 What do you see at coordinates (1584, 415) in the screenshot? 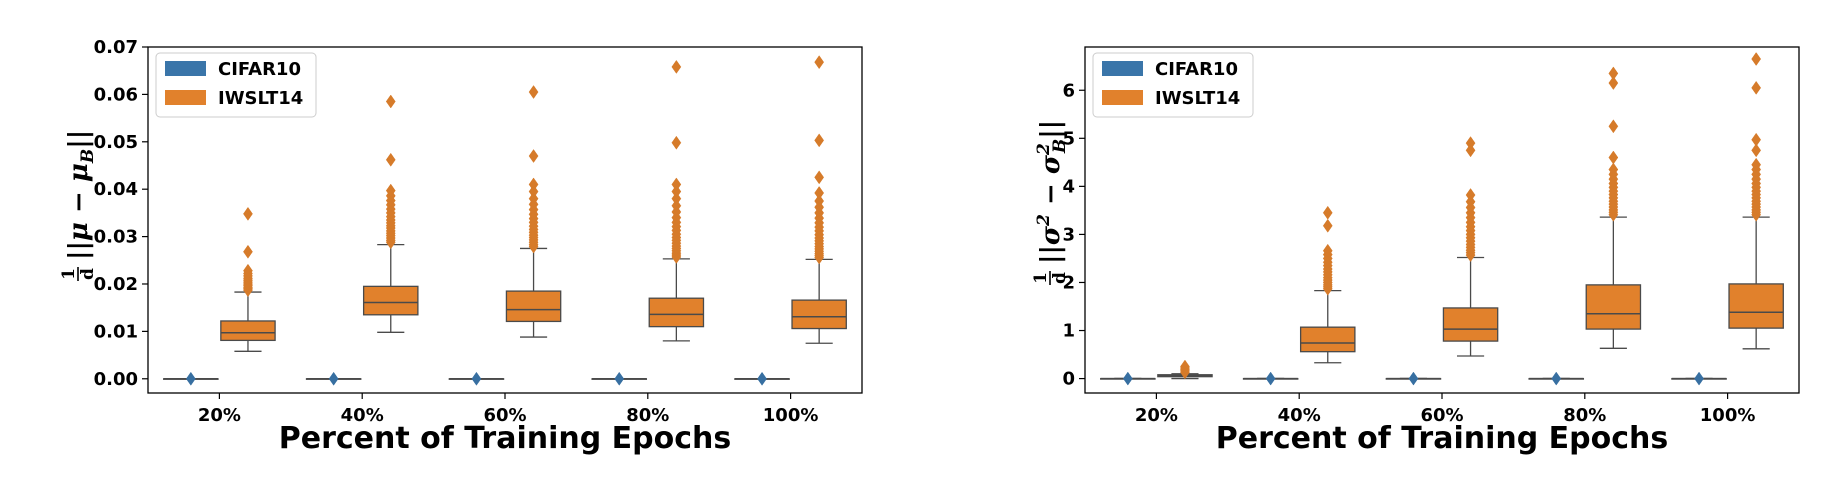
I see `x-tick-label: 80%` at bounding box center [1584, 415].